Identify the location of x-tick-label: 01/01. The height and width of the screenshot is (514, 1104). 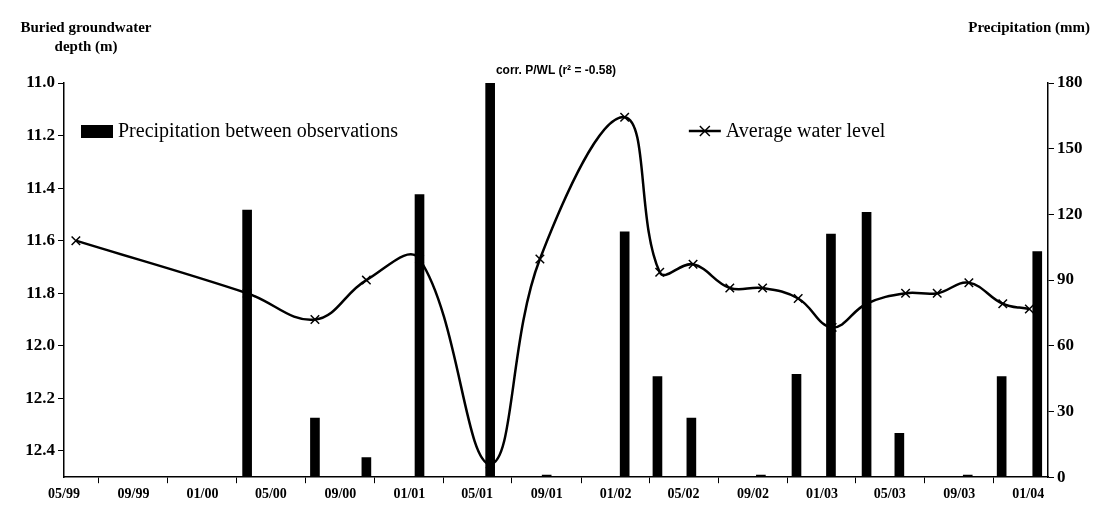
(409, 494).